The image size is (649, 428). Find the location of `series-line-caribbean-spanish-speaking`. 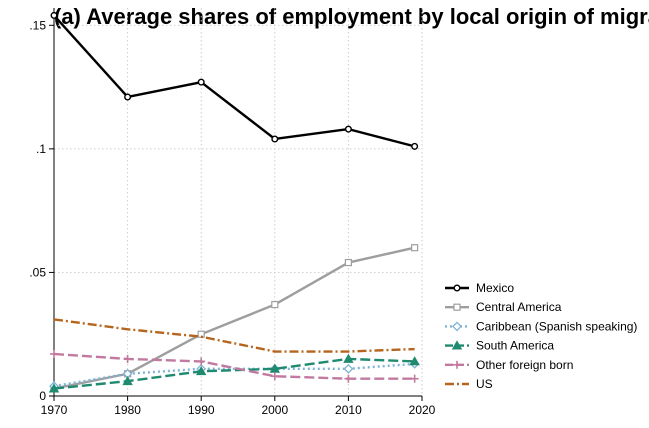

series-line-caribbean-spanish-speaking is located at coordinates (234, 375).